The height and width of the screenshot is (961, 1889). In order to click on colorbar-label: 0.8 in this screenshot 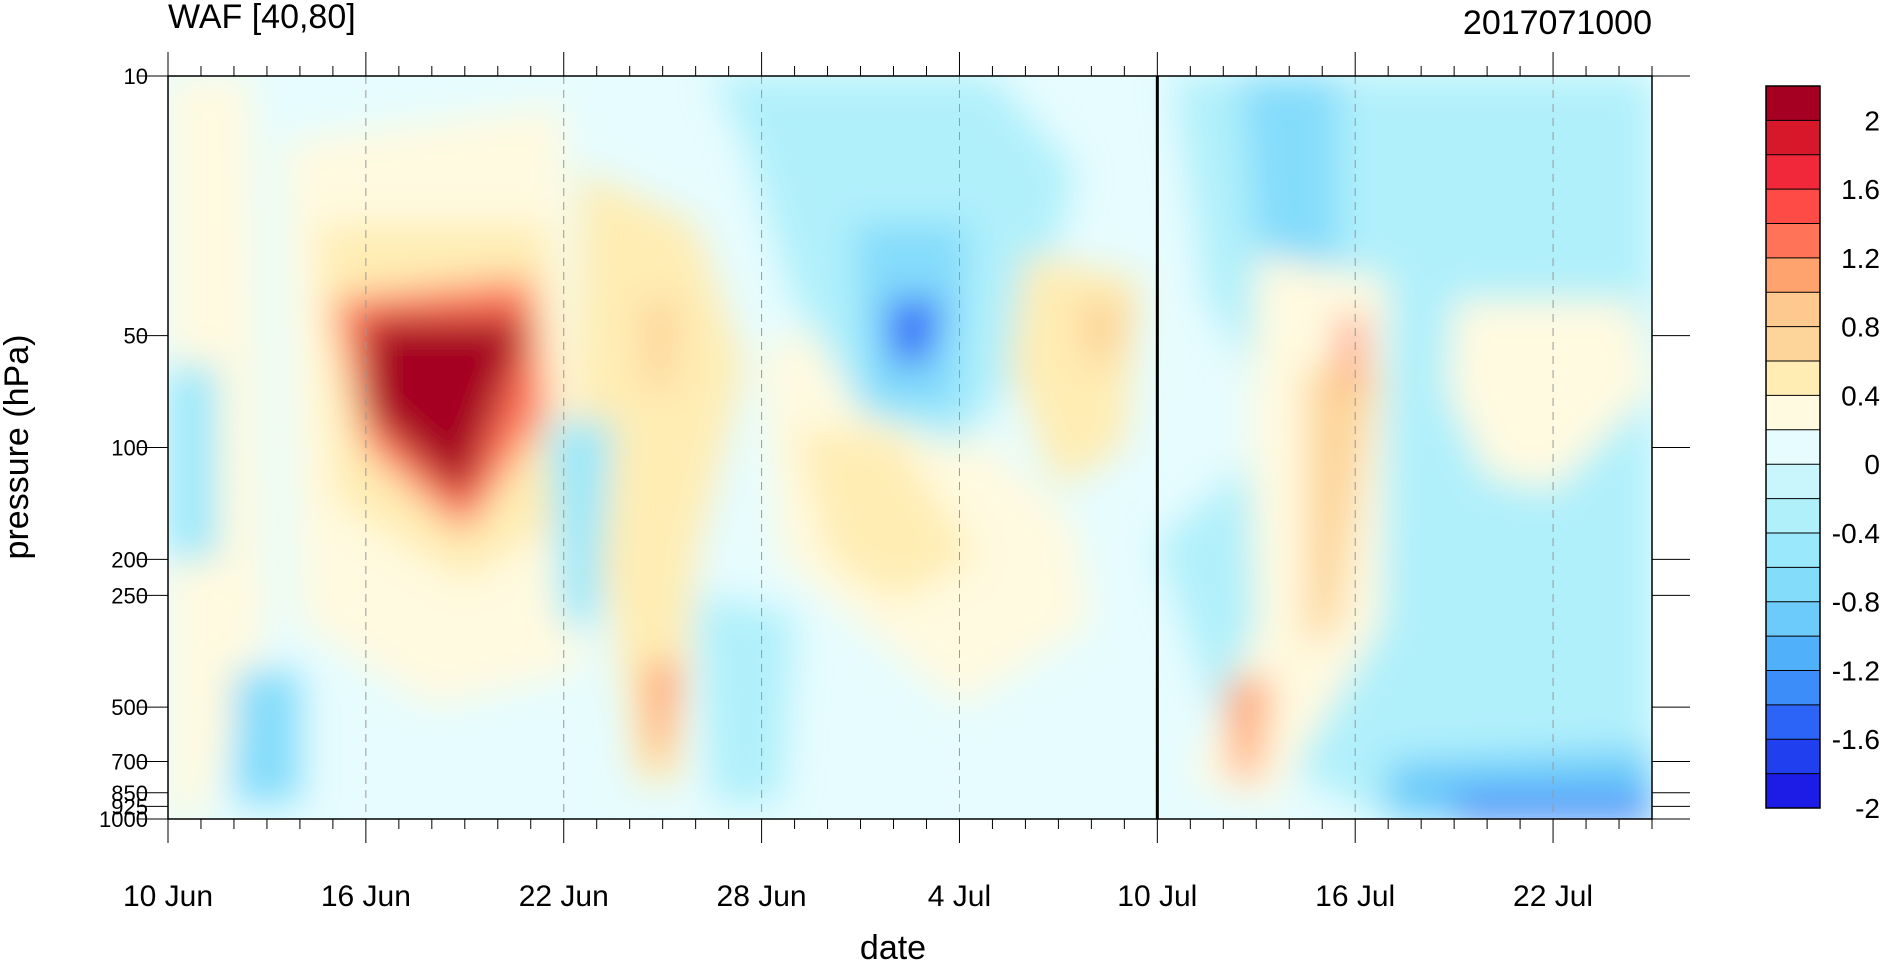, I will do `click(1860, 327)`.